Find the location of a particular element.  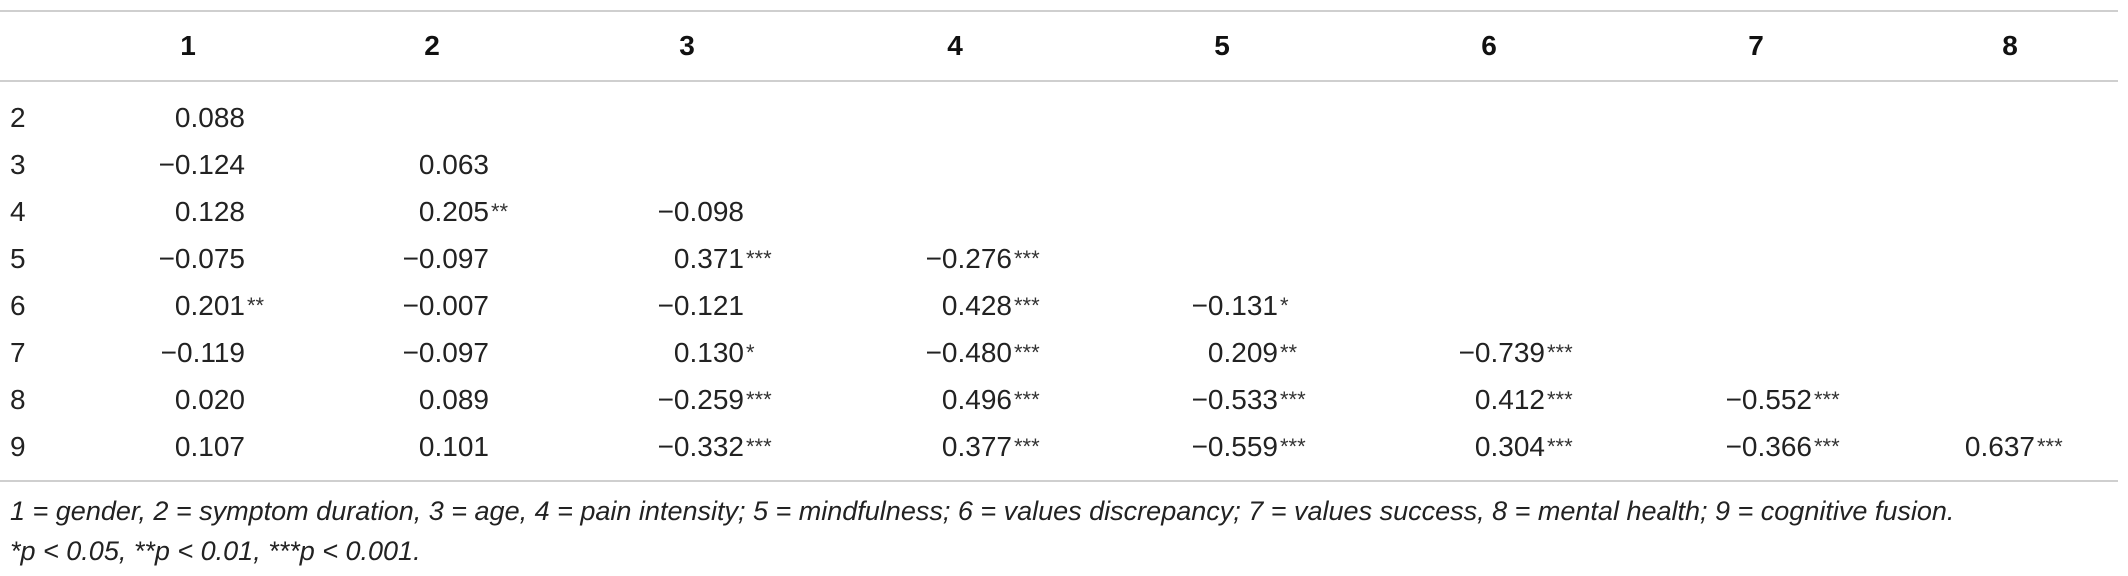

correlation-value: −0.276 is located at coordinates (968, 258).